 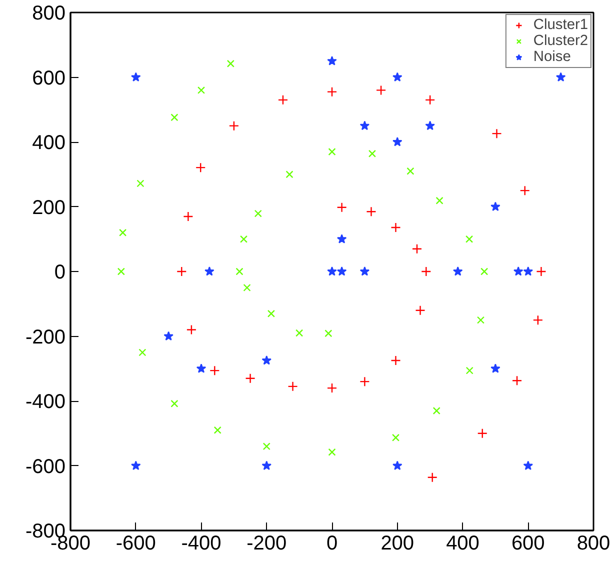 What do you see at coordinates (45, 467) in the screenshot?
I see `y-tick-label: -600` at bounding box center [45, 467].